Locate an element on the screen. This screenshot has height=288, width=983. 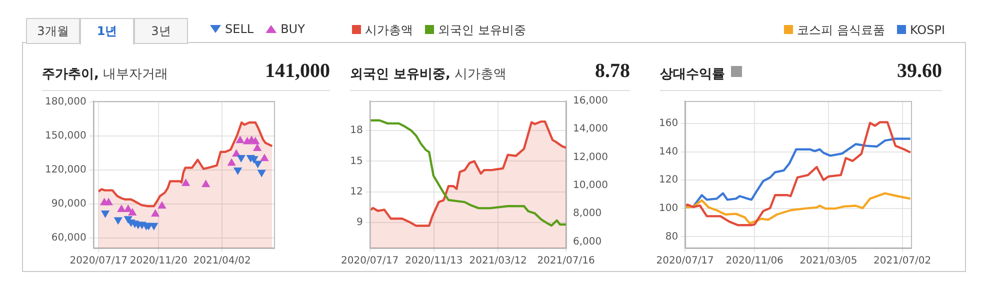
y-tick-label: 90,000 is located at coordinates (68, 204).